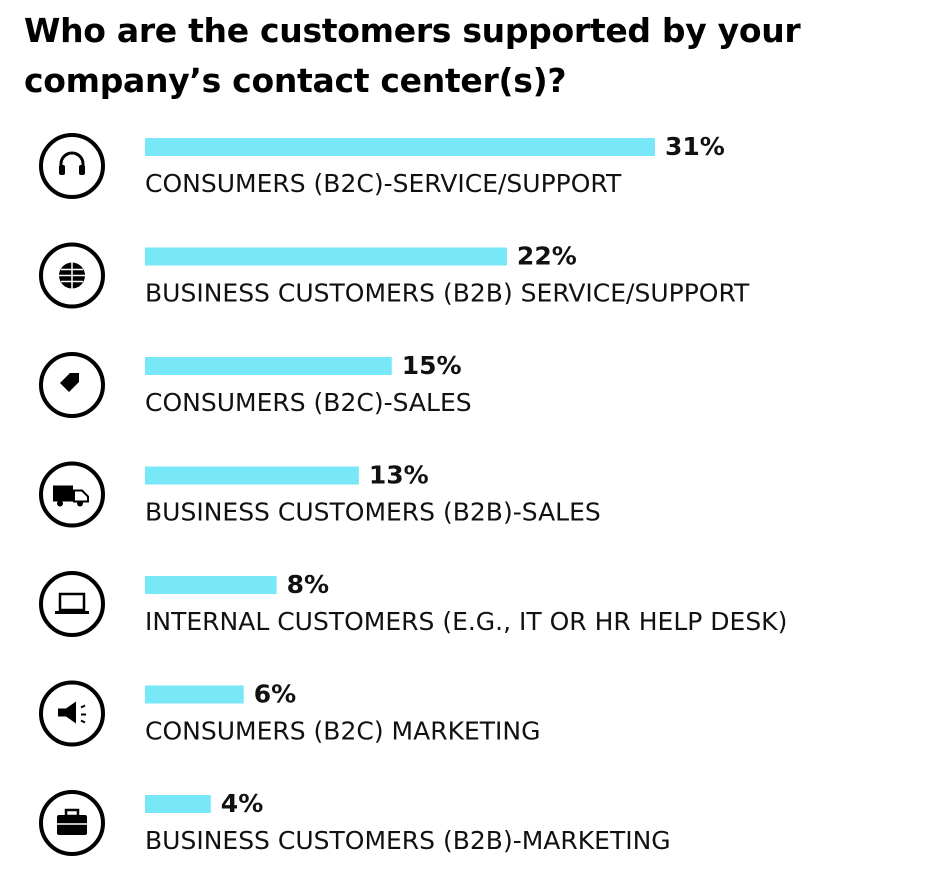 Image resolution: width=940 pixels, height=876 pixels. Describe the element at coordinates (275, 694) in the screenshot. I see `value-label: 6%` at that location.